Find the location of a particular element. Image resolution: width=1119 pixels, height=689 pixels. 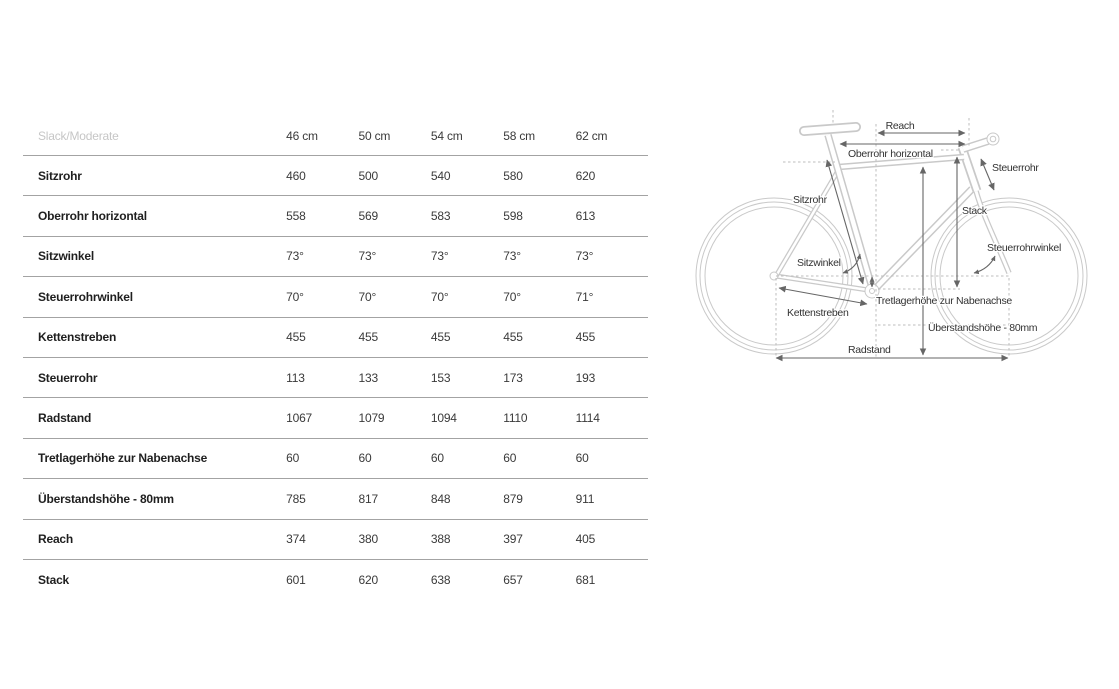

row-value: 638 is located at coordinates (440, 579).